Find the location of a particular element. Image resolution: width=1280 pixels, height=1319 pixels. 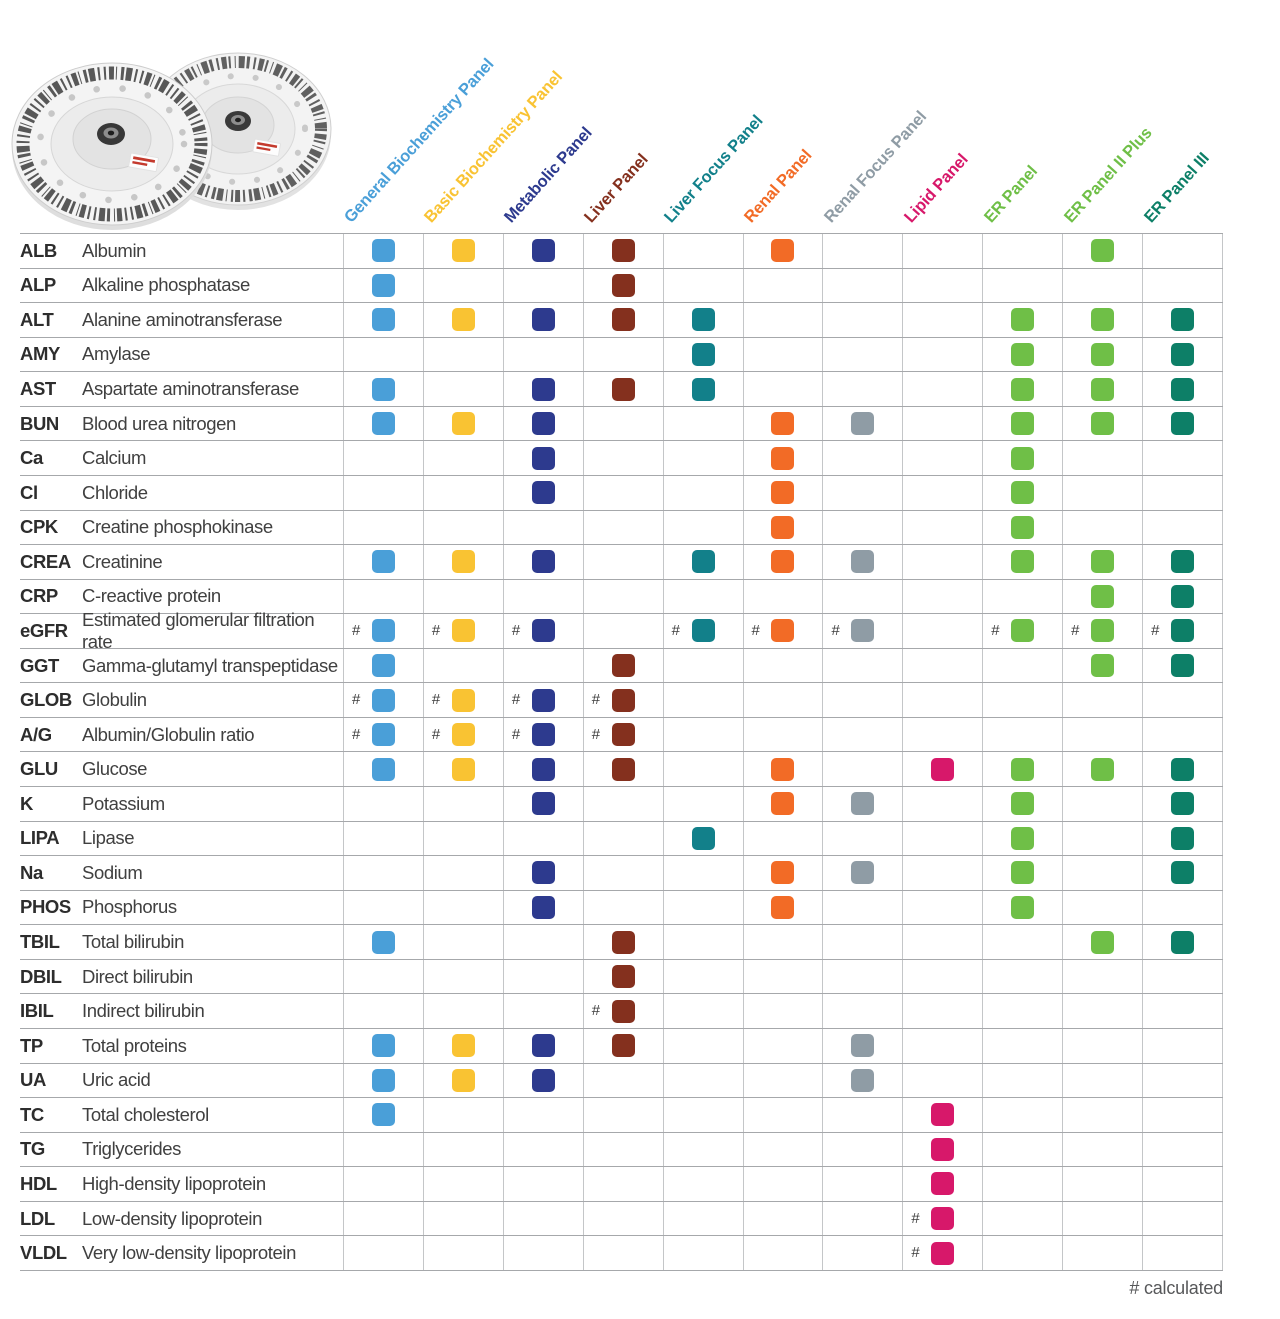

matrix-cell-phos-er-panel-ii-plus is located at coordinates (1102, 907).